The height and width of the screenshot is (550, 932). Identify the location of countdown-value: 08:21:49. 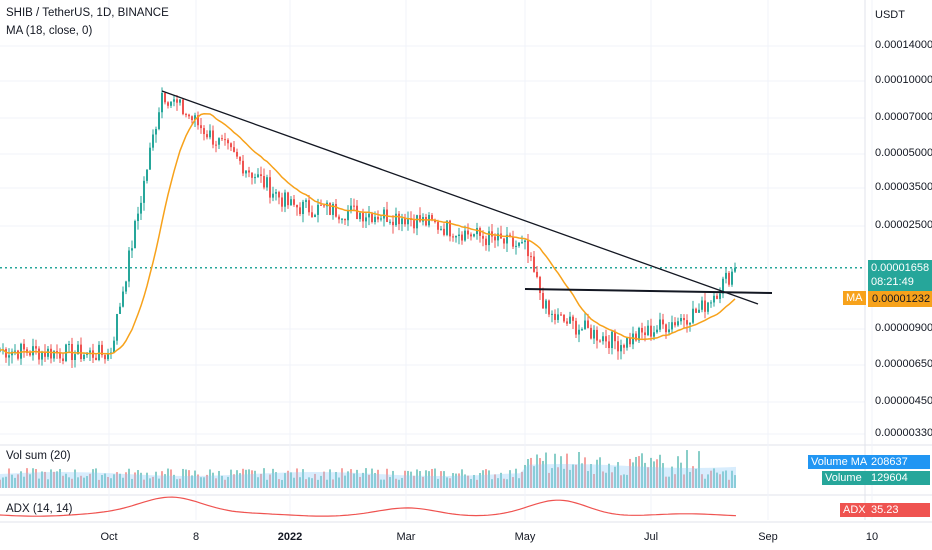
(892, 282).